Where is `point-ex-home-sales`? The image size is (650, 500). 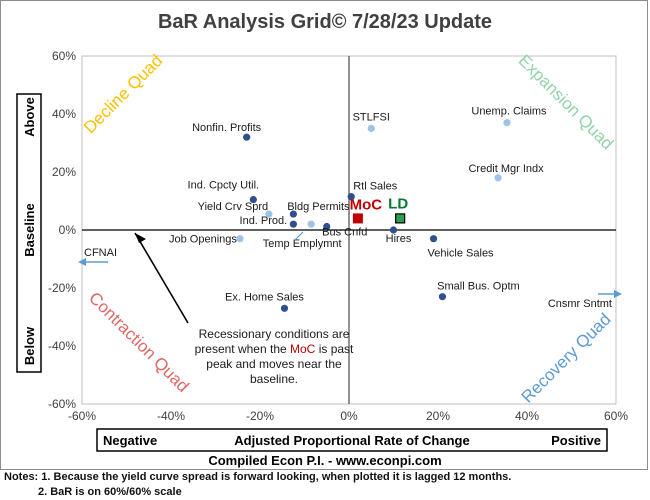 point-ex-home-sales is located at coordinates (284, 308).